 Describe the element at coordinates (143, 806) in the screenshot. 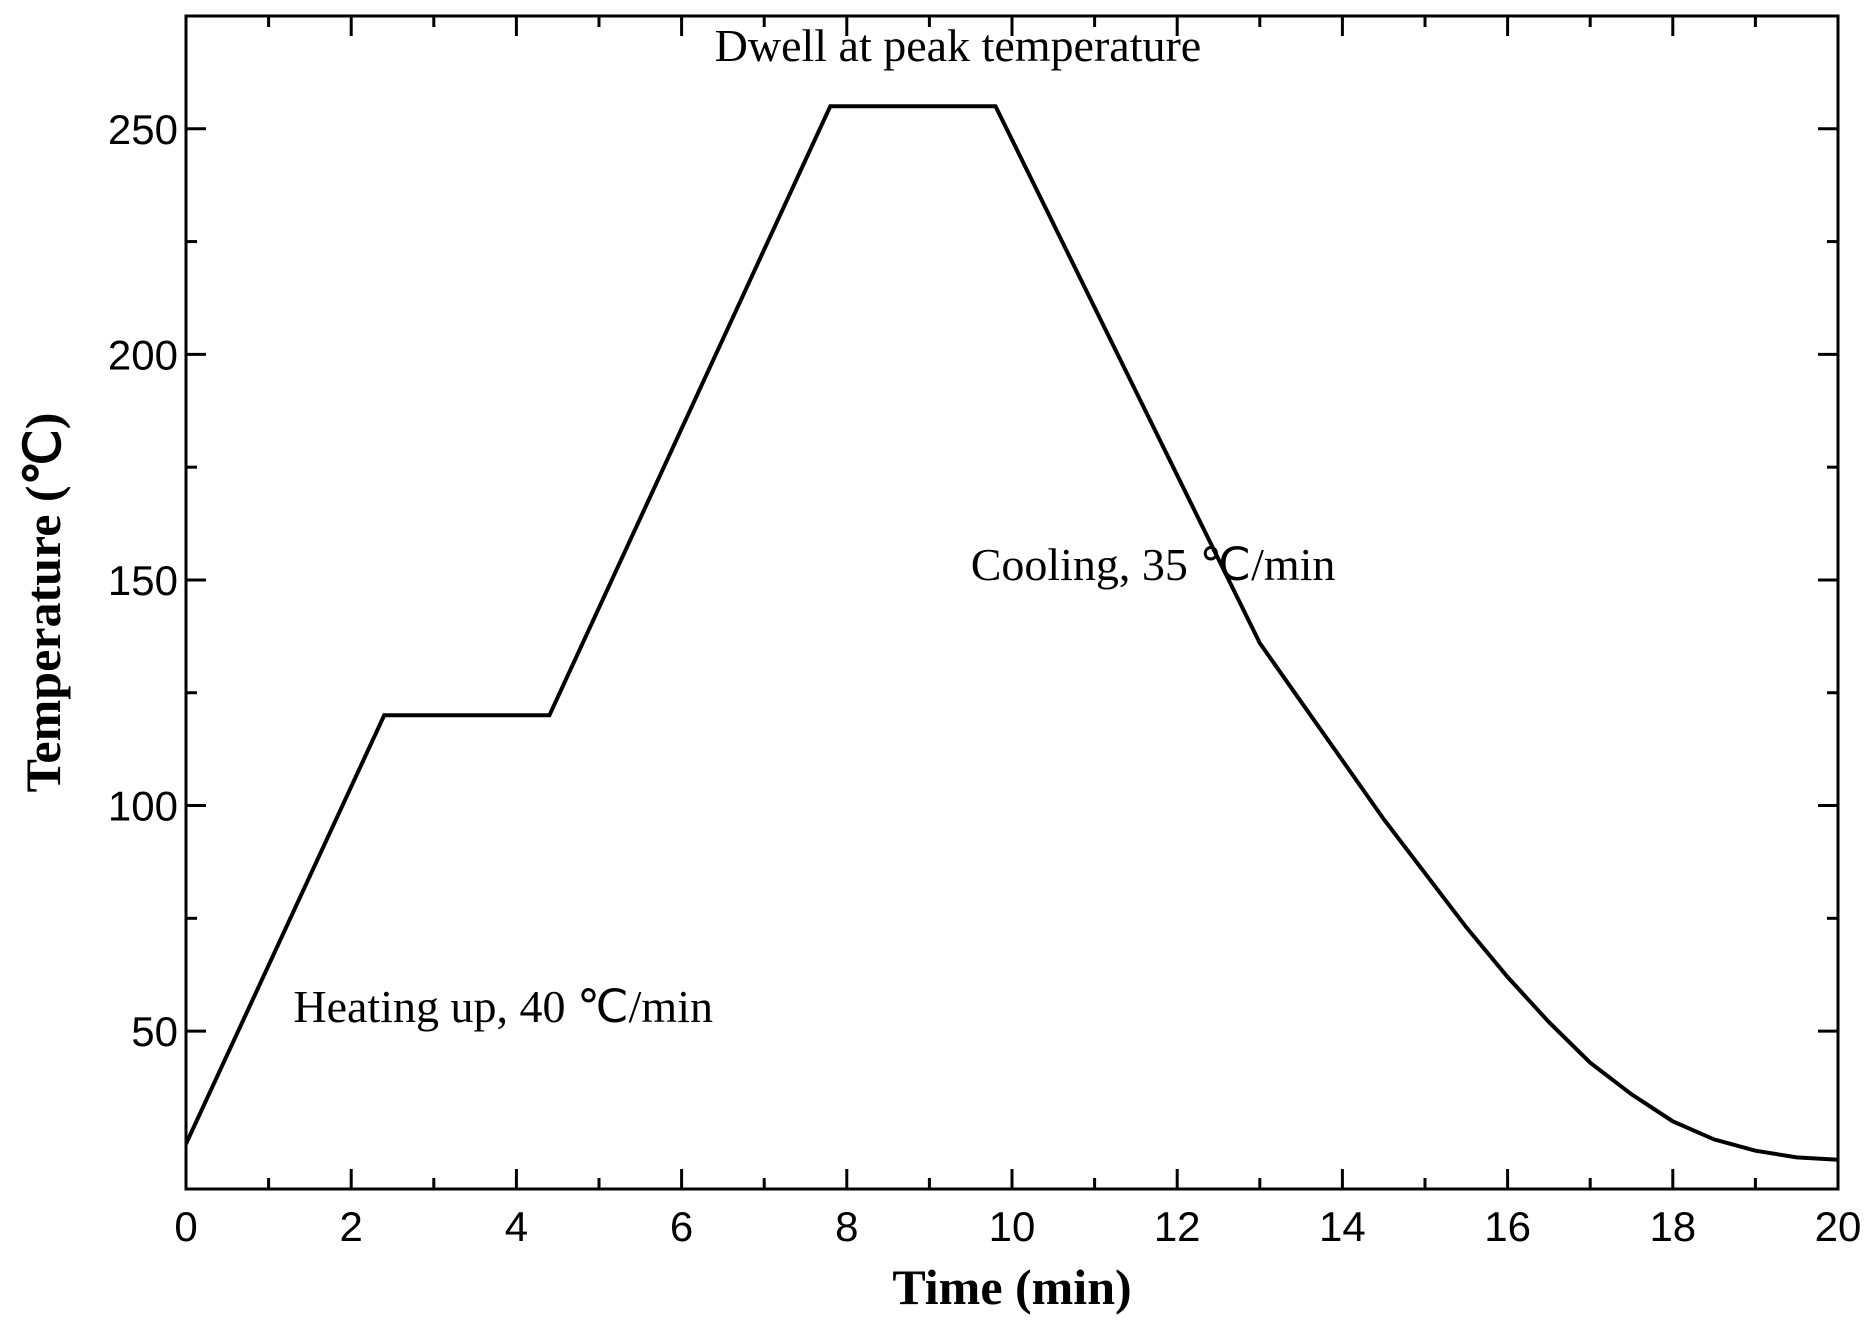

I see `y-tick-label: 100` at that location.